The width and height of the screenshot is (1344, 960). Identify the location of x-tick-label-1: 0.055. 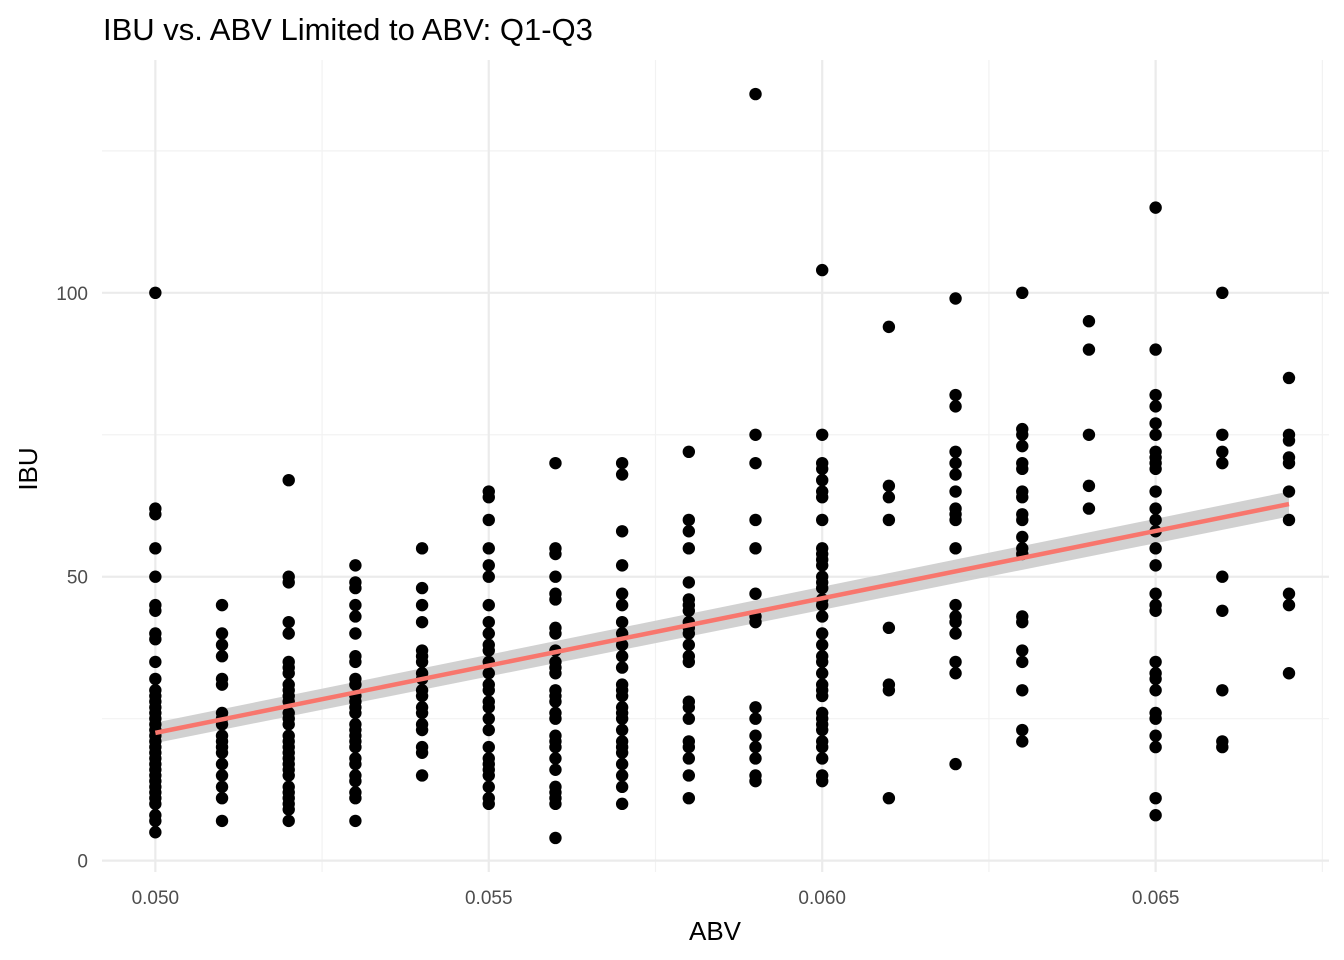
(489, 898).